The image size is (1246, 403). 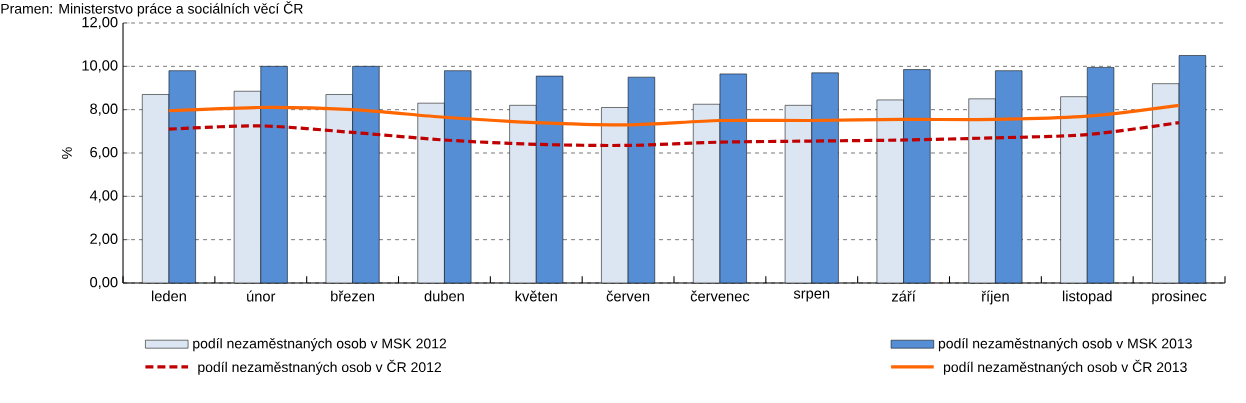 What do you see at coordinates (1065, 367) in the screenshot?
I see `legend-label: podíl nezaměstnaných osob v ČR 2013` at bounding box center [1065, 367].